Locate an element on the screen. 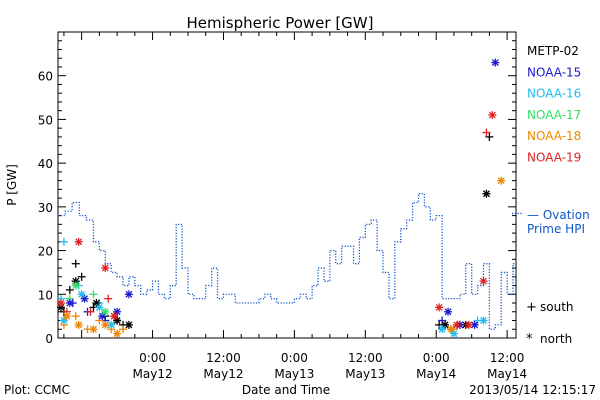 Image resolution: width=600 pixels, height=400 pixels. y-tick-label: 10 is located at coordinates (45, 295).